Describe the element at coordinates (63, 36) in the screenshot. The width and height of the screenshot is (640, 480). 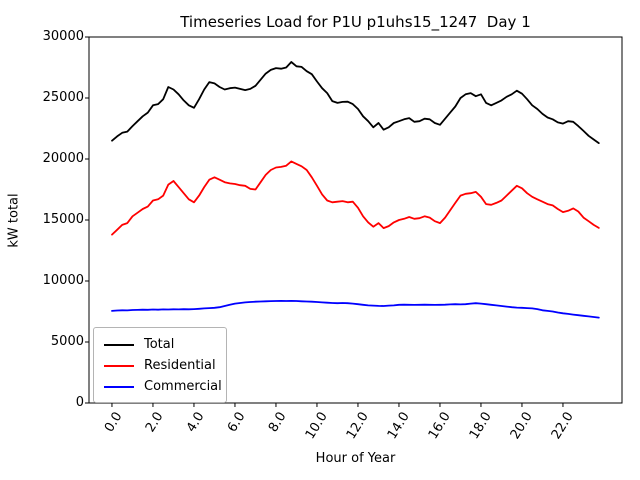
I see `y-tick-label: 30000` at that location.